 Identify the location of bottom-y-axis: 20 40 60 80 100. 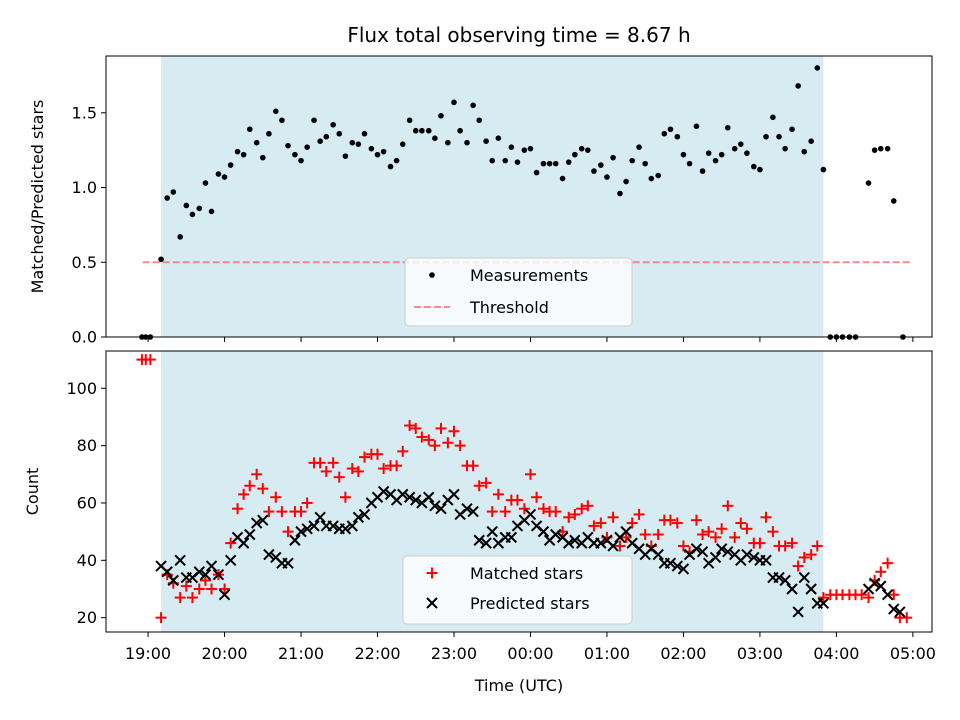
(86, 503).